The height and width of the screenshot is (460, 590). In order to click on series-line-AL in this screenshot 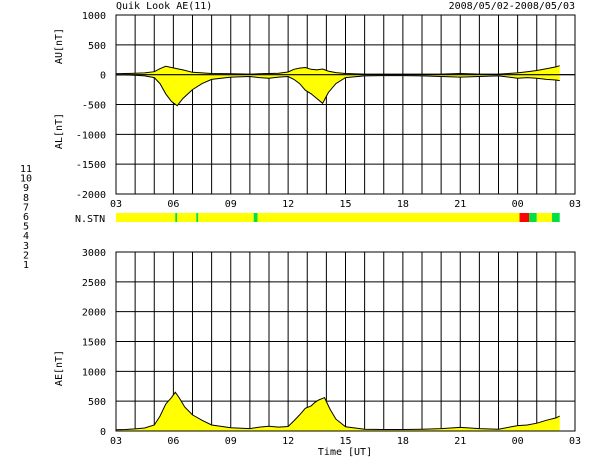, I will do `click(338, 90)`.